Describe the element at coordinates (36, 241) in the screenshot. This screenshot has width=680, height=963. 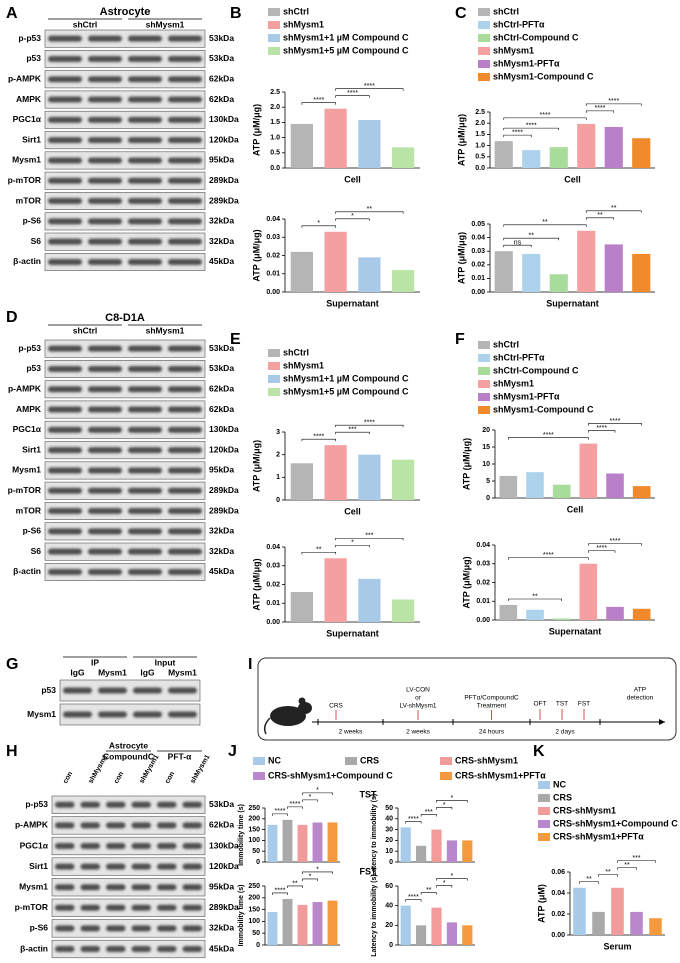
I see `blot-row-label: S6` at that location.